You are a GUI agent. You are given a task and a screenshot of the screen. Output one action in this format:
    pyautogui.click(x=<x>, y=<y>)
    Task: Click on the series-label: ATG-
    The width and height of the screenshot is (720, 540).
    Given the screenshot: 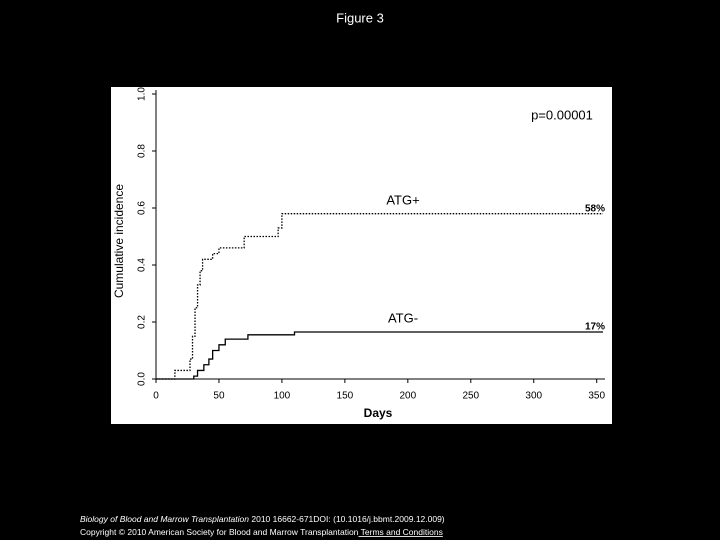 What is the action you would take?
    pyautogui.click(x=403, y=317)
    